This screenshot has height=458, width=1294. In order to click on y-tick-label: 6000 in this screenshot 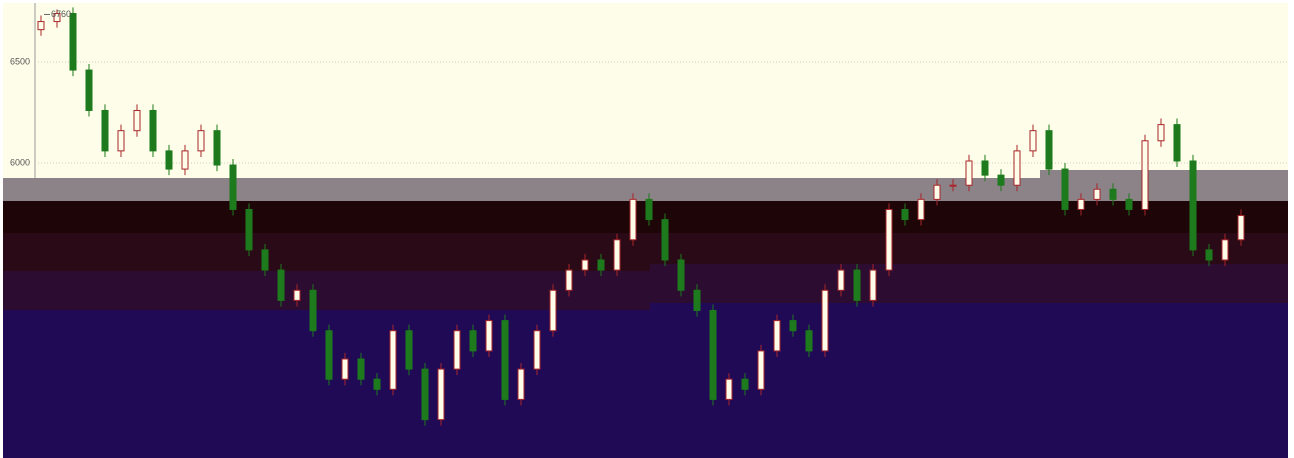, I will do `click(20, 162)`.